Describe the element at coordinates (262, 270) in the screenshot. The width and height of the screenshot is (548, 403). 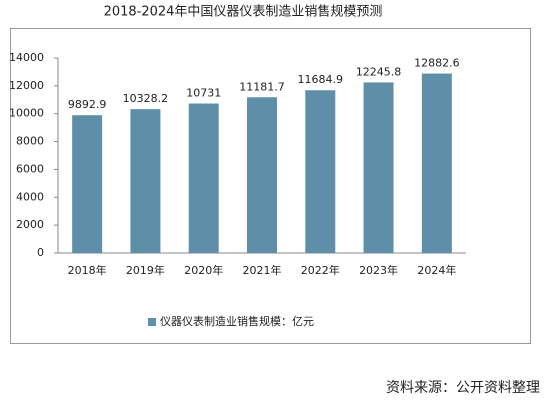
I see `x-tick-label: 2021年` at that location.